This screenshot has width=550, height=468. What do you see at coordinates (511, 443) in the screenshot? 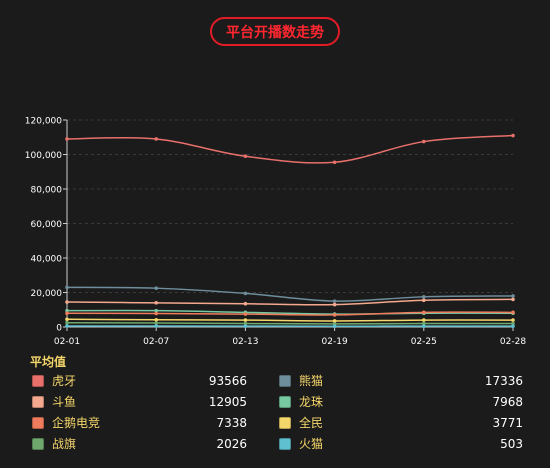
I see `legend-value: 503` at bounding box center [511, 443].